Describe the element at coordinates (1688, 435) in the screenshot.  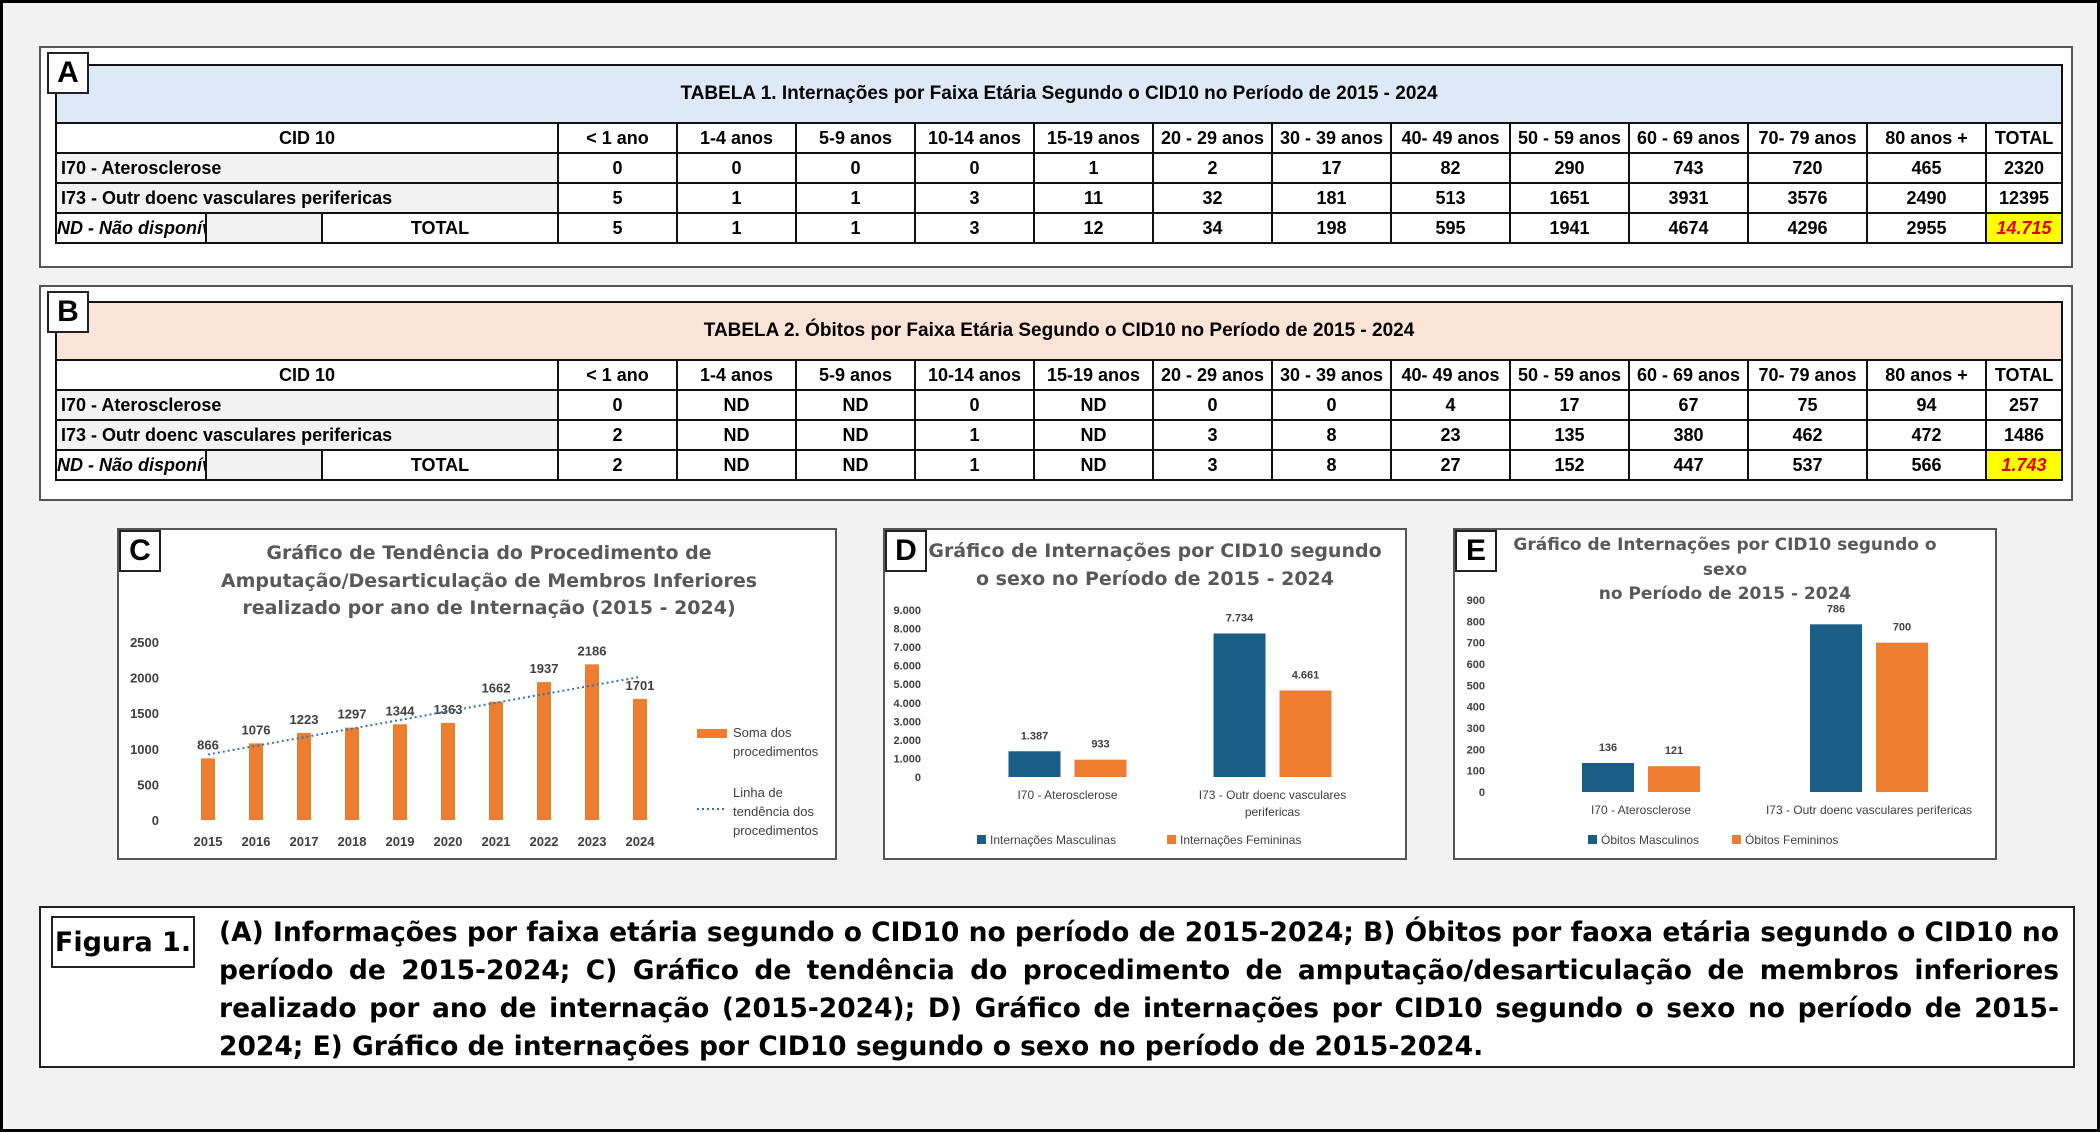
I see `table-cell: 380` at that location.